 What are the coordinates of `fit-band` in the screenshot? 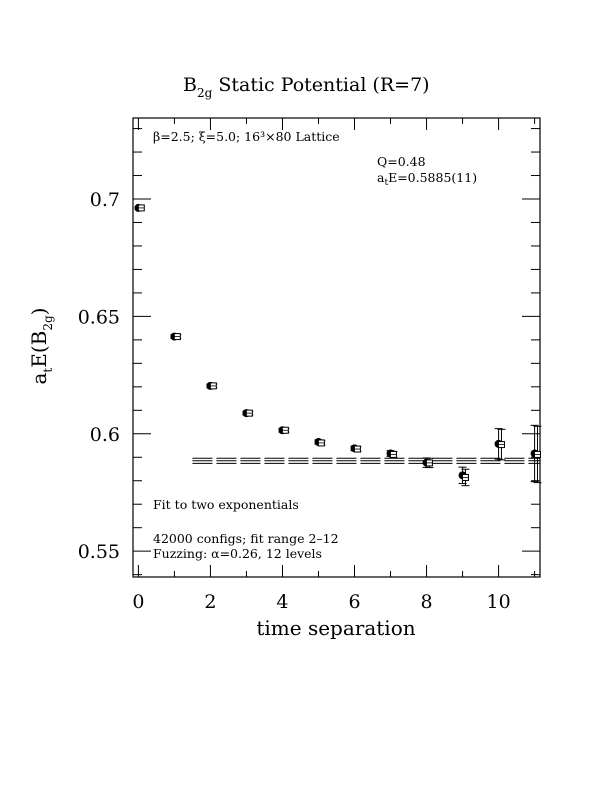 It's located at (366, 460).